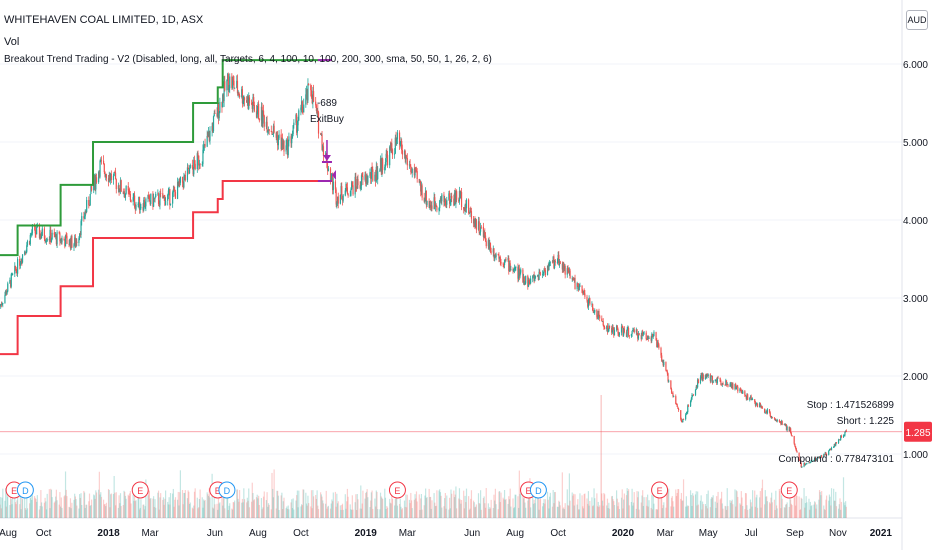 This screenshot has width=932, height=550. Describe the element at coordinates (918, 431) in the screenshot. I see `current-price-badge` at that location.